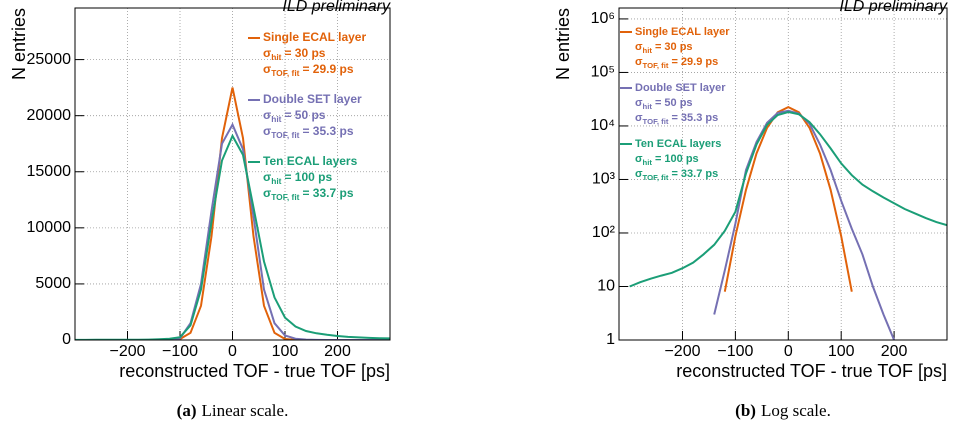 This screenshot has height=435, width=958. I want to click on y-tick-label: 10, so click(606, 286).